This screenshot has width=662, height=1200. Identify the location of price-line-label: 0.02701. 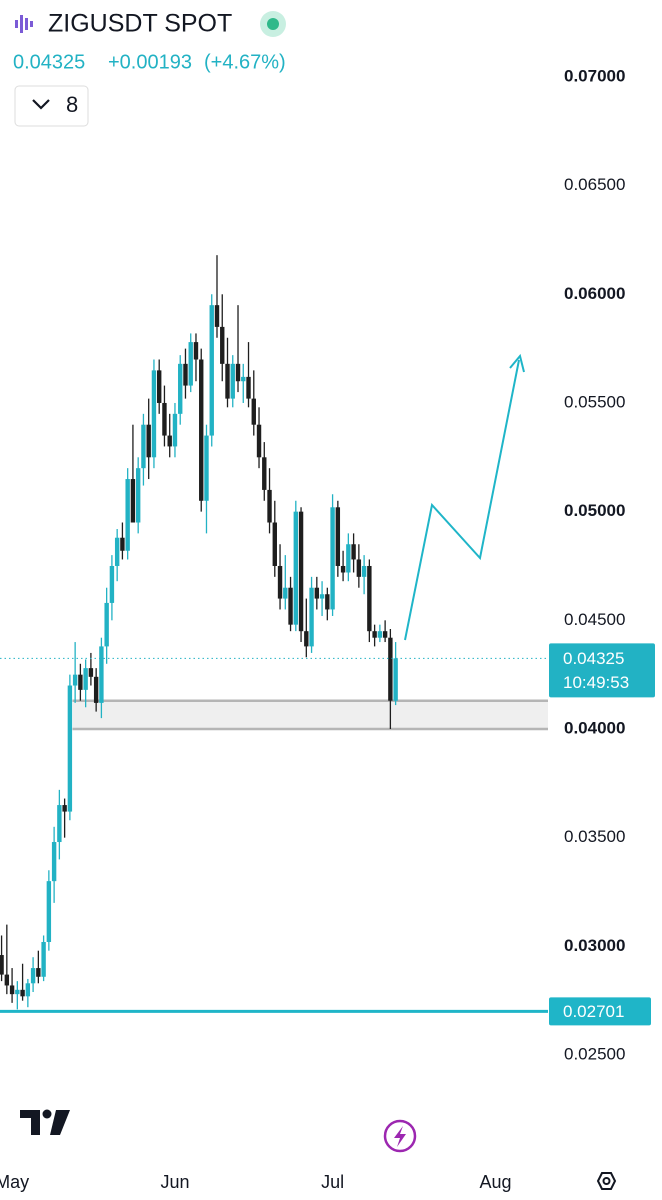
(593, 1011).